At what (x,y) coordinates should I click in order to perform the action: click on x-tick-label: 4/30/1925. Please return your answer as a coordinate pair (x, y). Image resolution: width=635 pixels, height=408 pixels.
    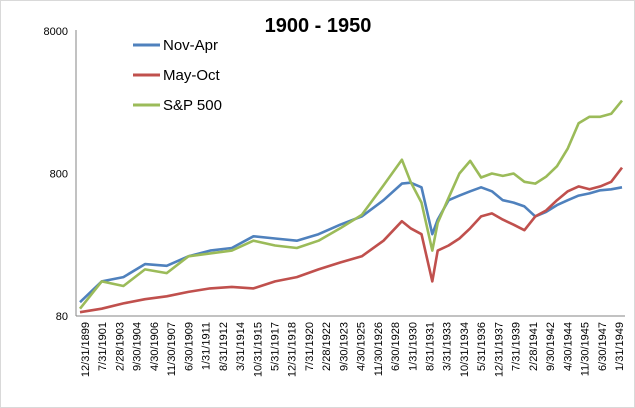
    Looking at the image, I should click on (362, 346).